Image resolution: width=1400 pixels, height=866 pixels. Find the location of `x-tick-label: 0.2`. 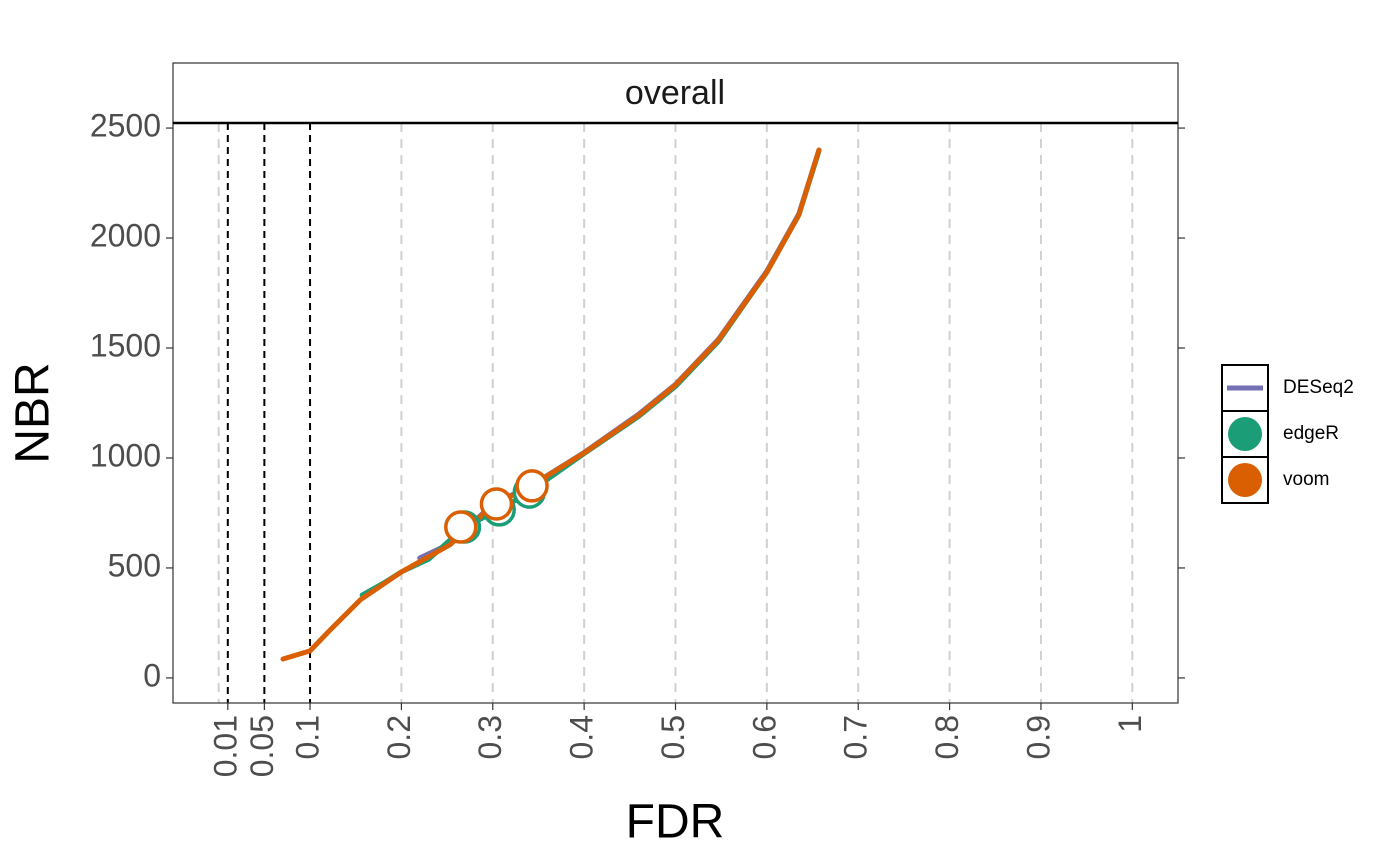

x-tick-label: 0.2 is located at coordinates (399, 737).